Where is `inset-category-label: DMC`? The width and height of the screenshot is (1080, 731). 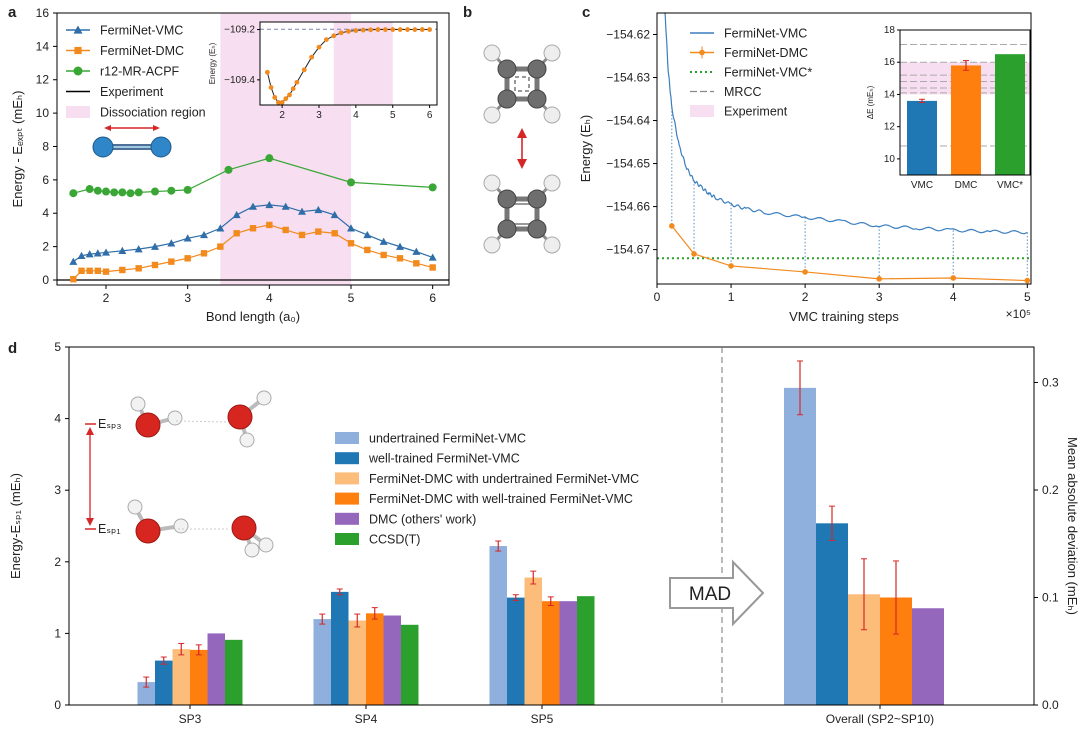
inset-category-label: DMC is located at coordinates (966, 185).